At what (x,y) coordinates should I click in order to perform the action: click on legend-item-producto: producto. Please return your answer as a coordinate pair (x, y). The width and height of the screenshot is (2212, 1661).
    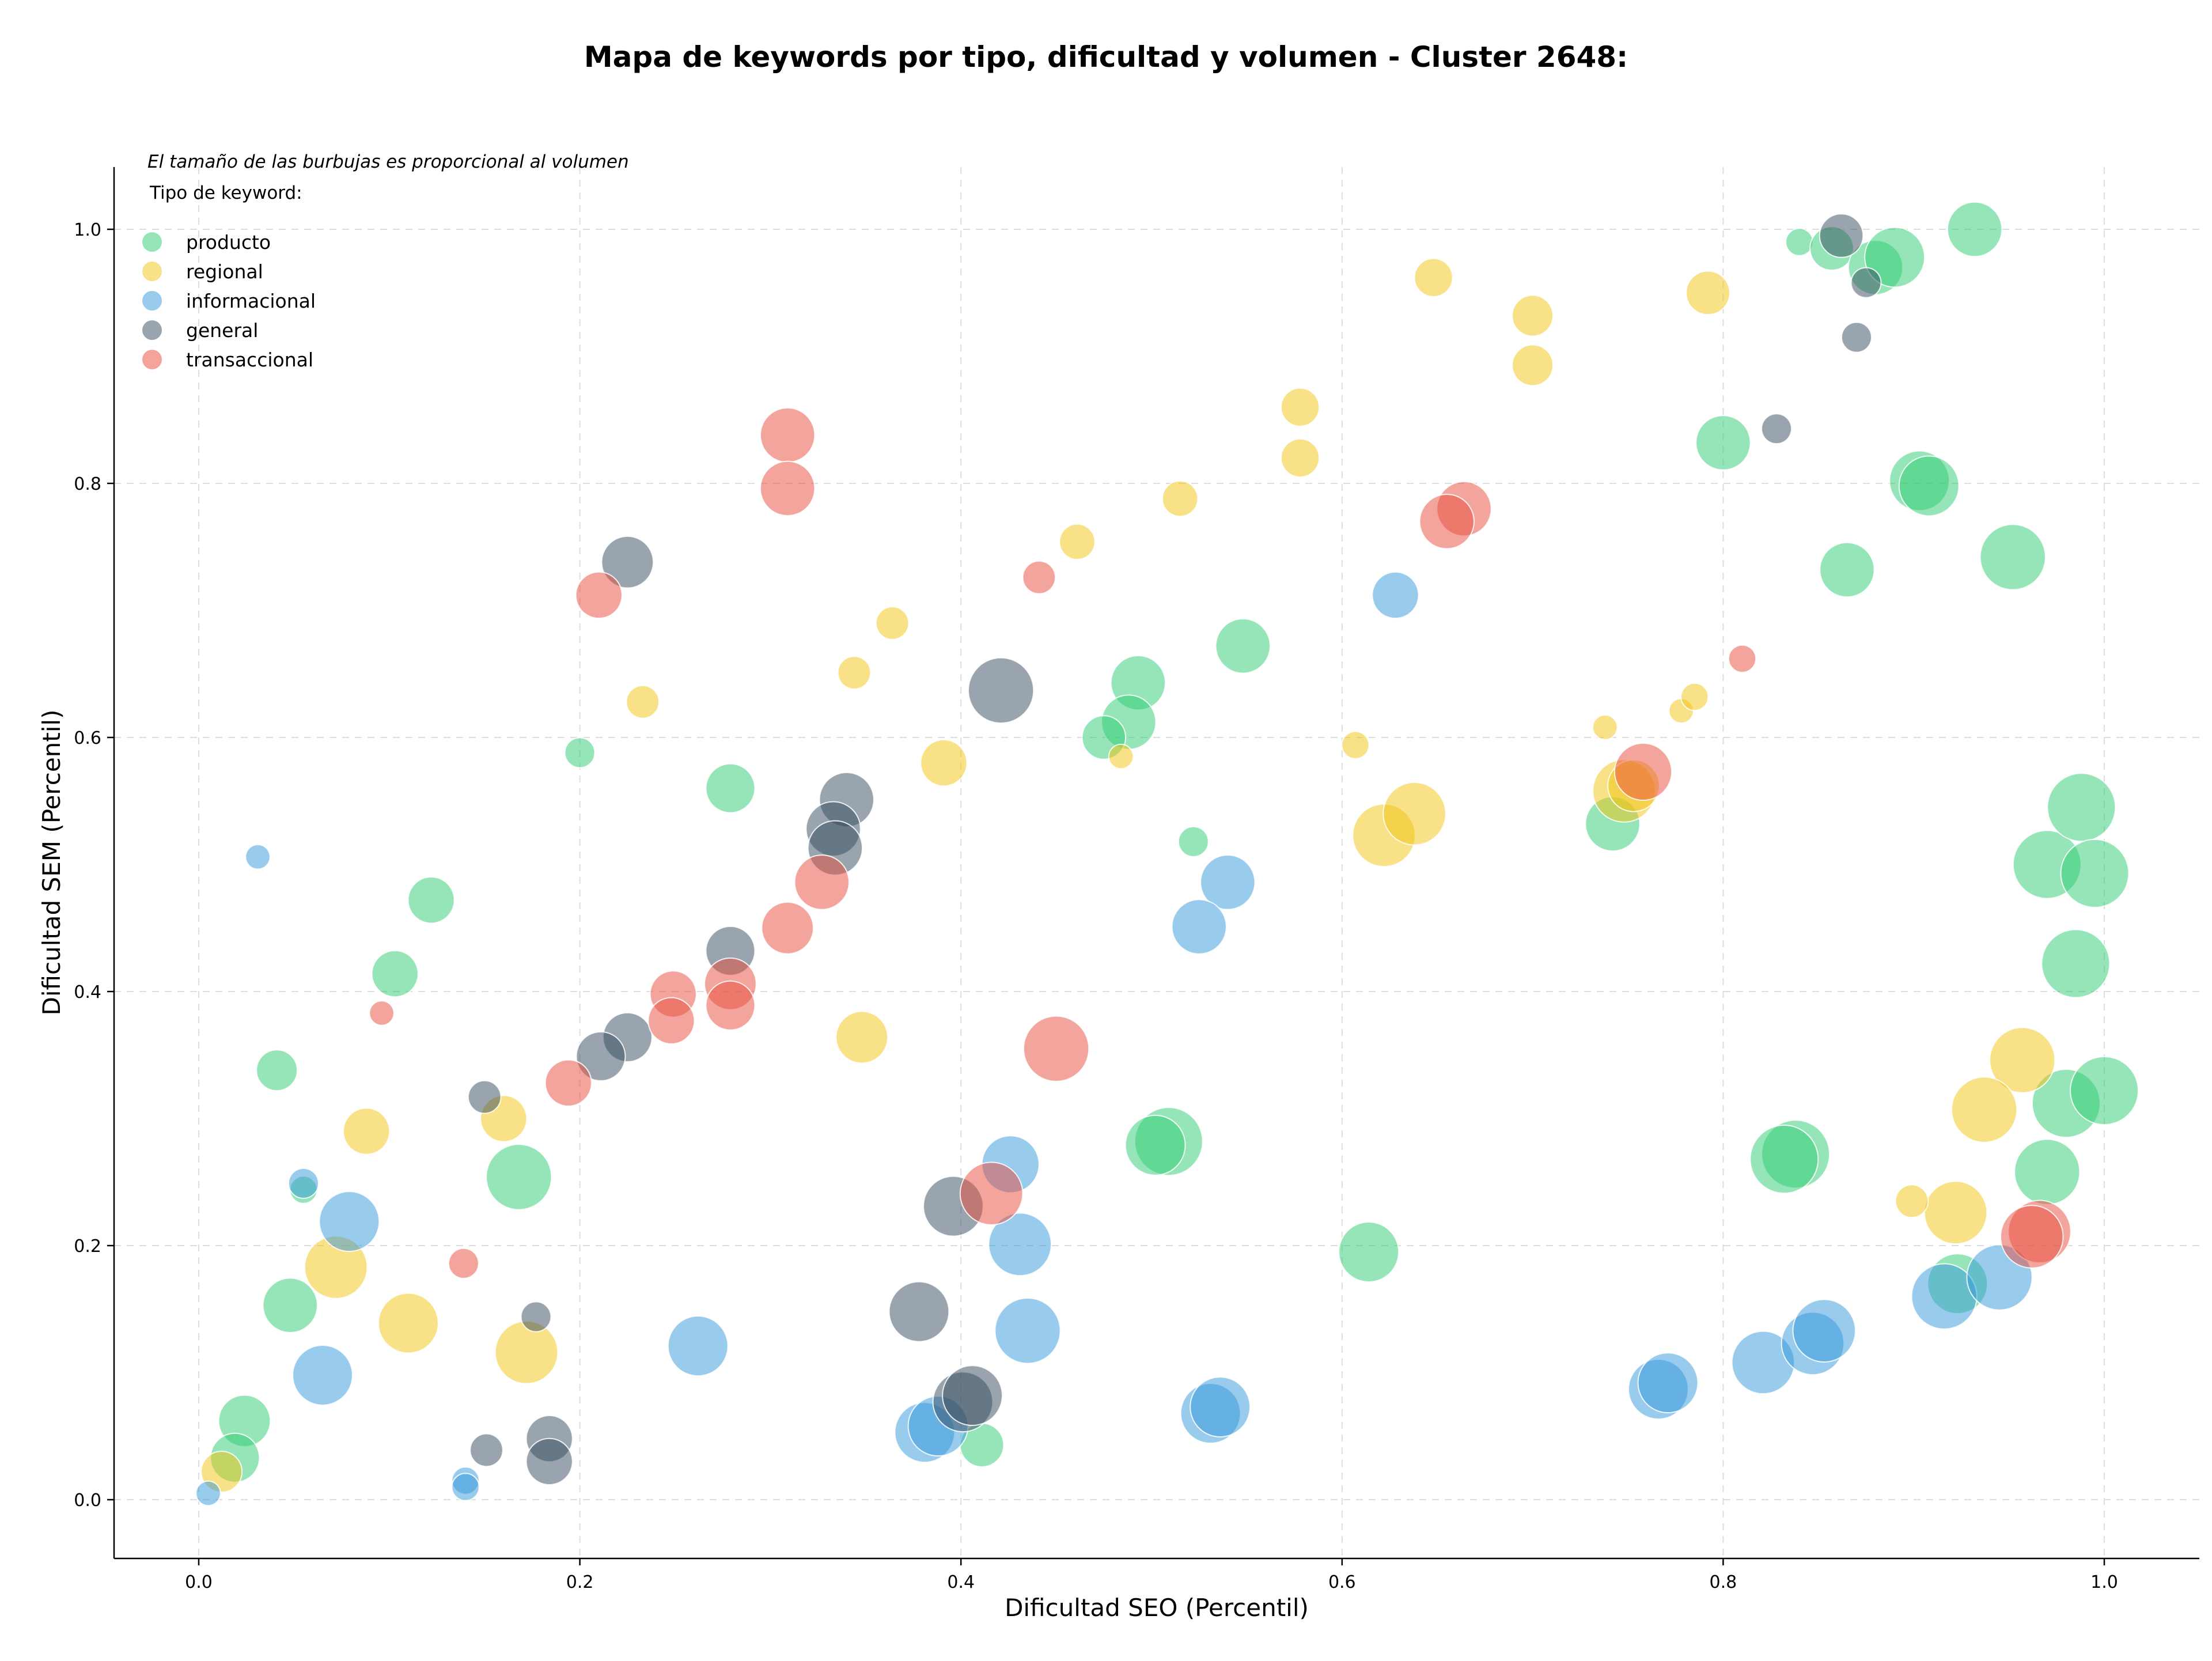
    Looking at the image, I should click on (206, 242).